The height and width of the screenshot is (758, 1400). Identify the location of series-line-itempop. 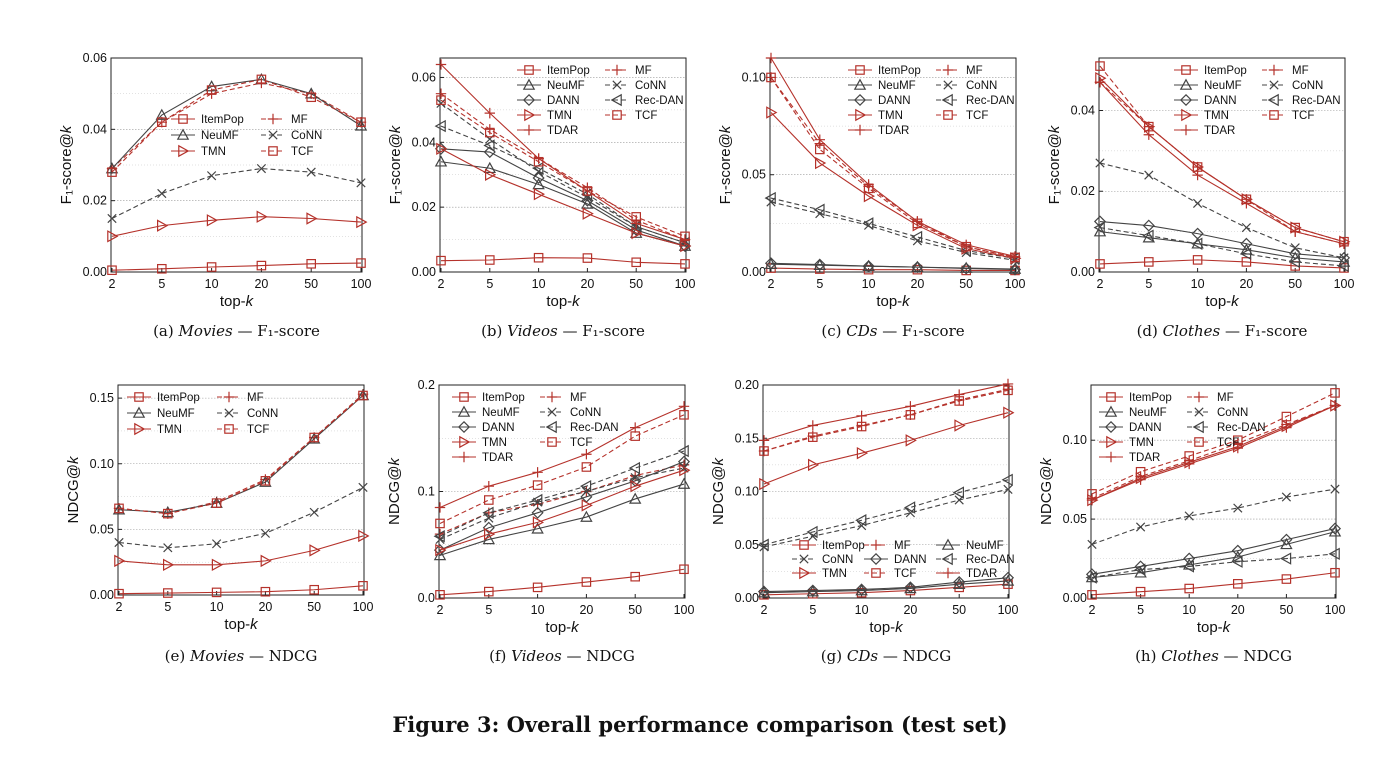
(1213, 584).